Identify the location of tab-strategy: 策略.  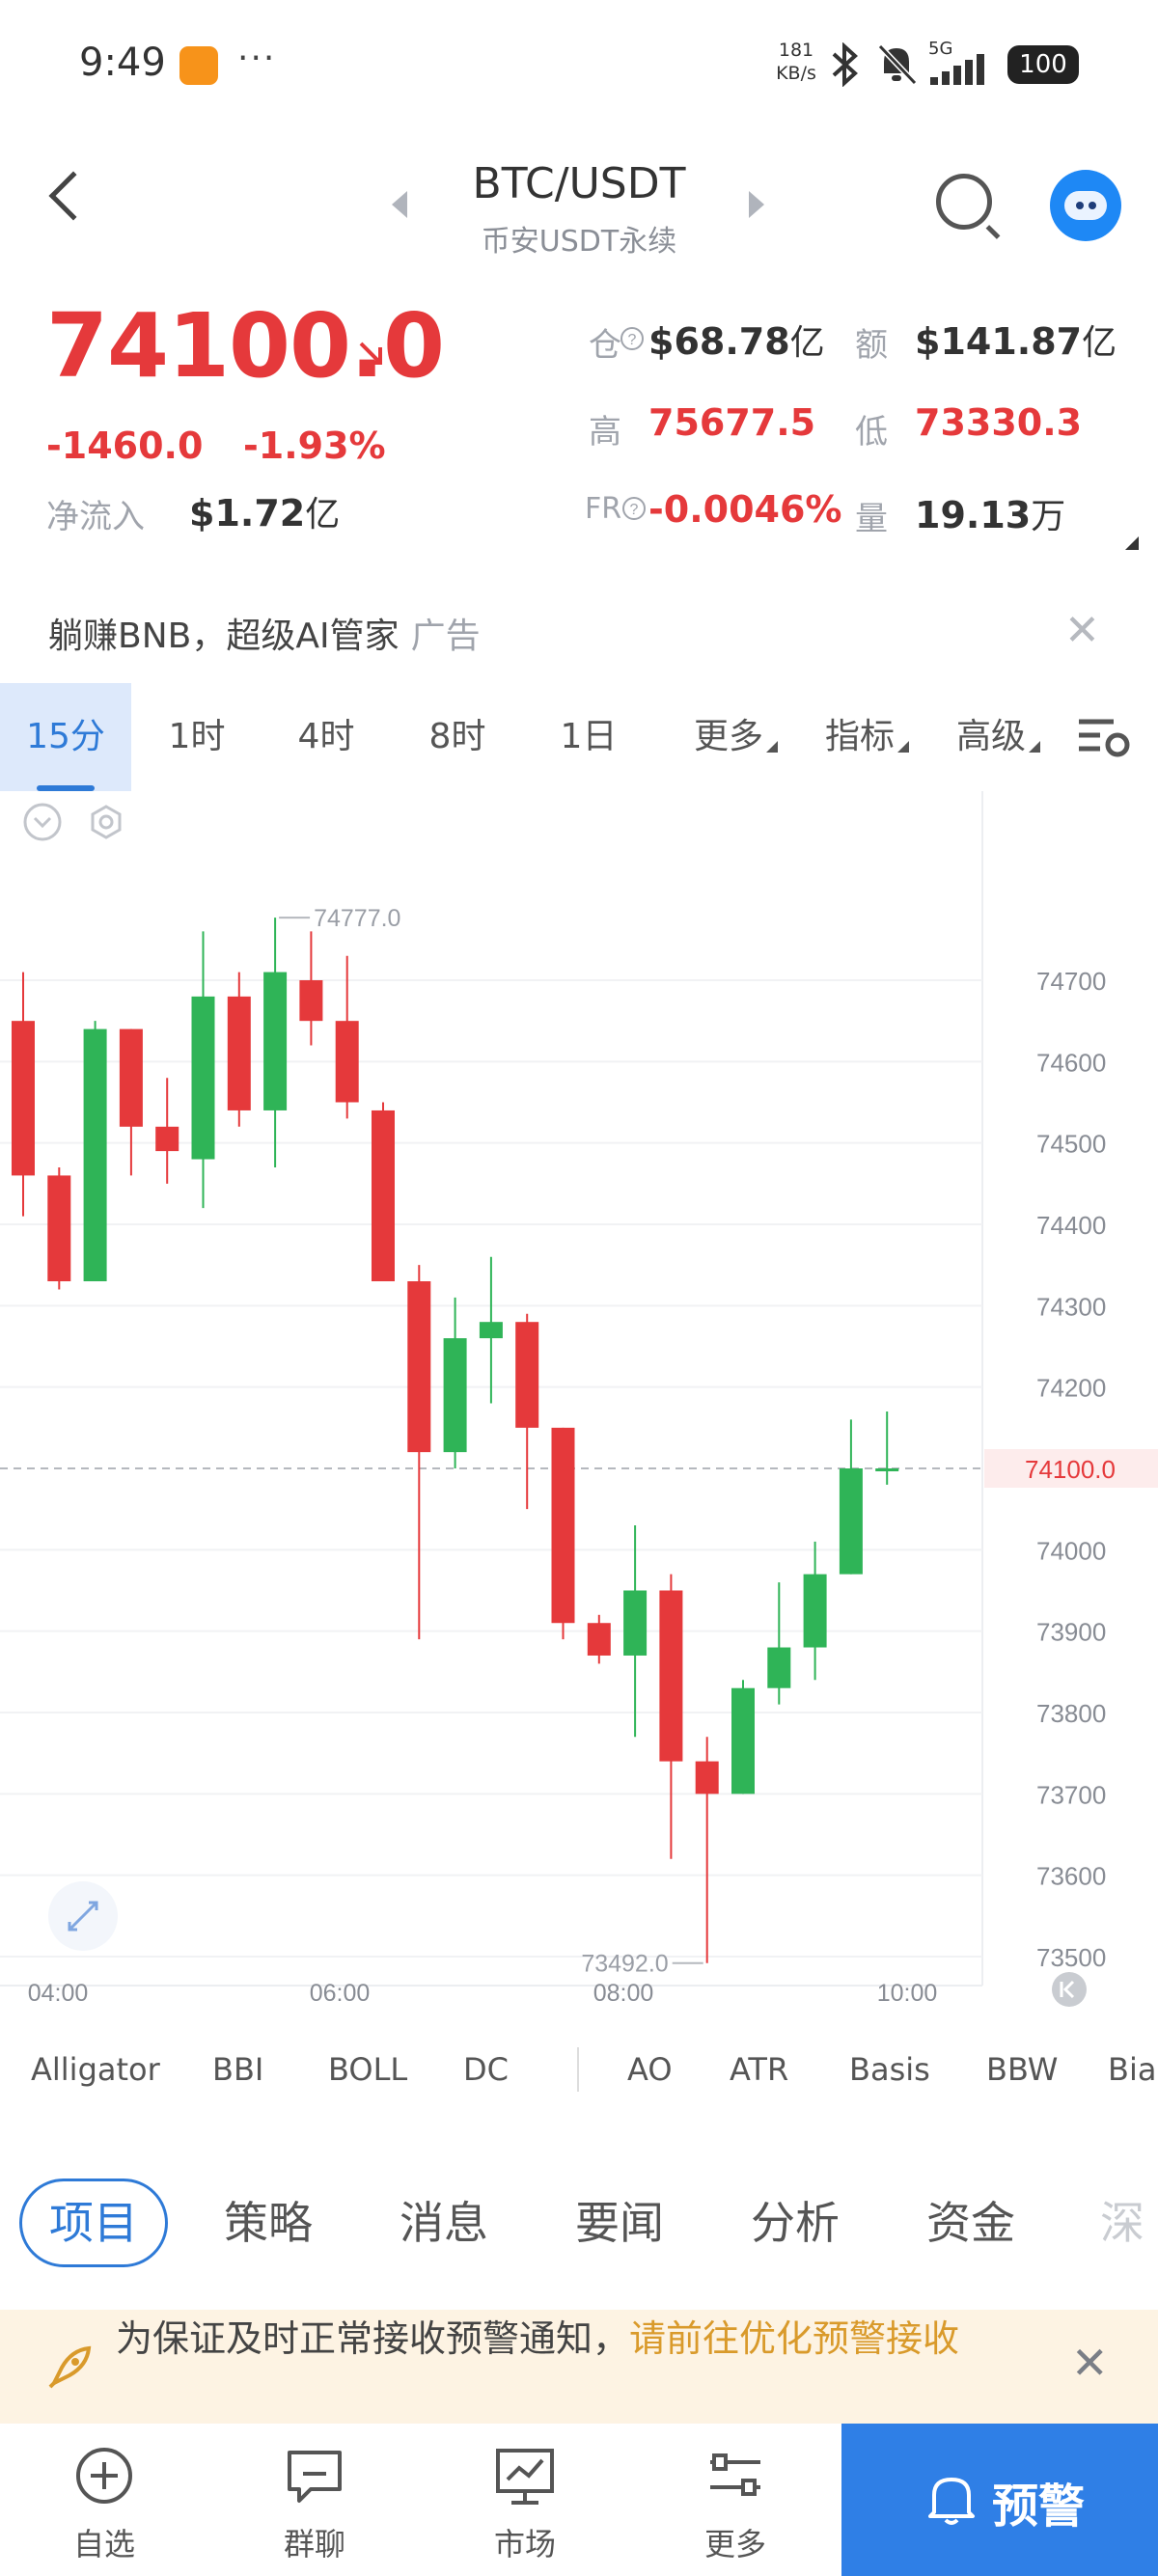
(268, 2223).